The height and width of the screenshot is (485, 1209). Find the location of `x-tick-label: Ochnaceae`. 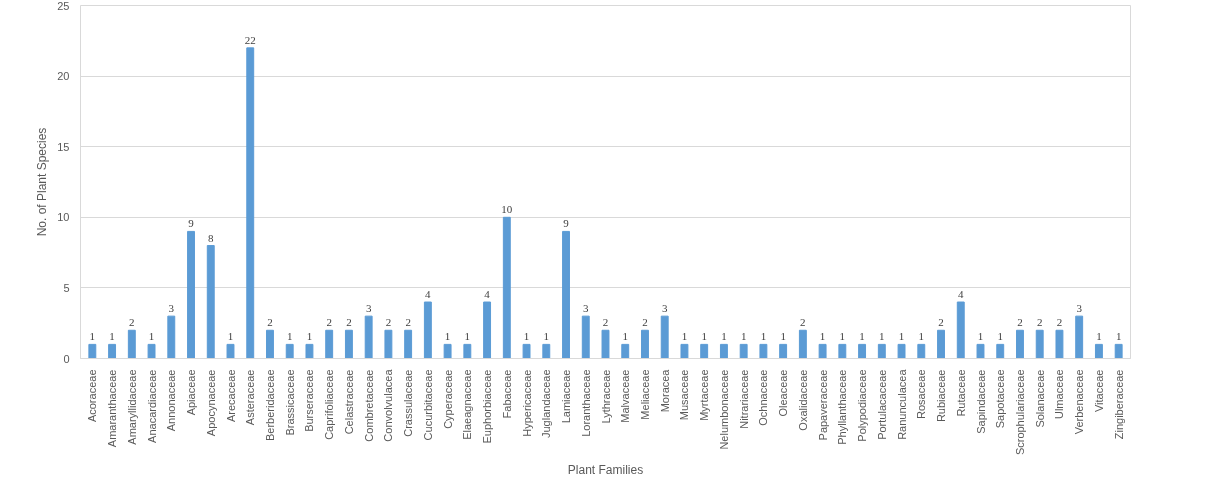

x-tick-label: Ochnaceae is located at coordinates (763, 397).